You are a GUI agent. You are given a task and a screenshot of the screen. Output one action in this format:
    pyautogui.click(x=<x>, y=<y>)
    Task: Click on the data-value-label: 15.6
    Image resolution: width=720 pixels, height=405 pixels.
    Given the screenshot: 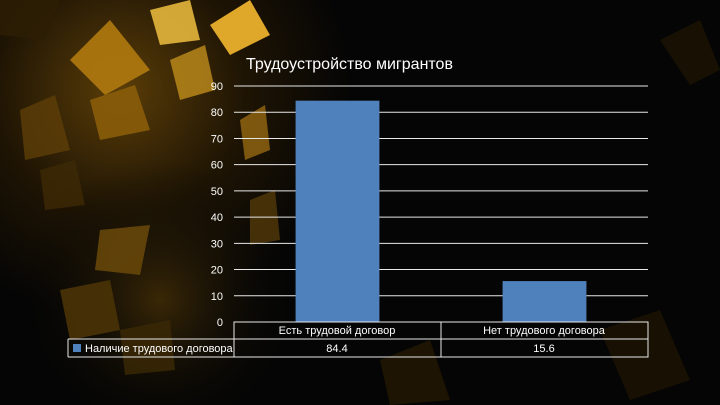 What is the action you would take?
    pyautogui.click(x=543, y=349)
    